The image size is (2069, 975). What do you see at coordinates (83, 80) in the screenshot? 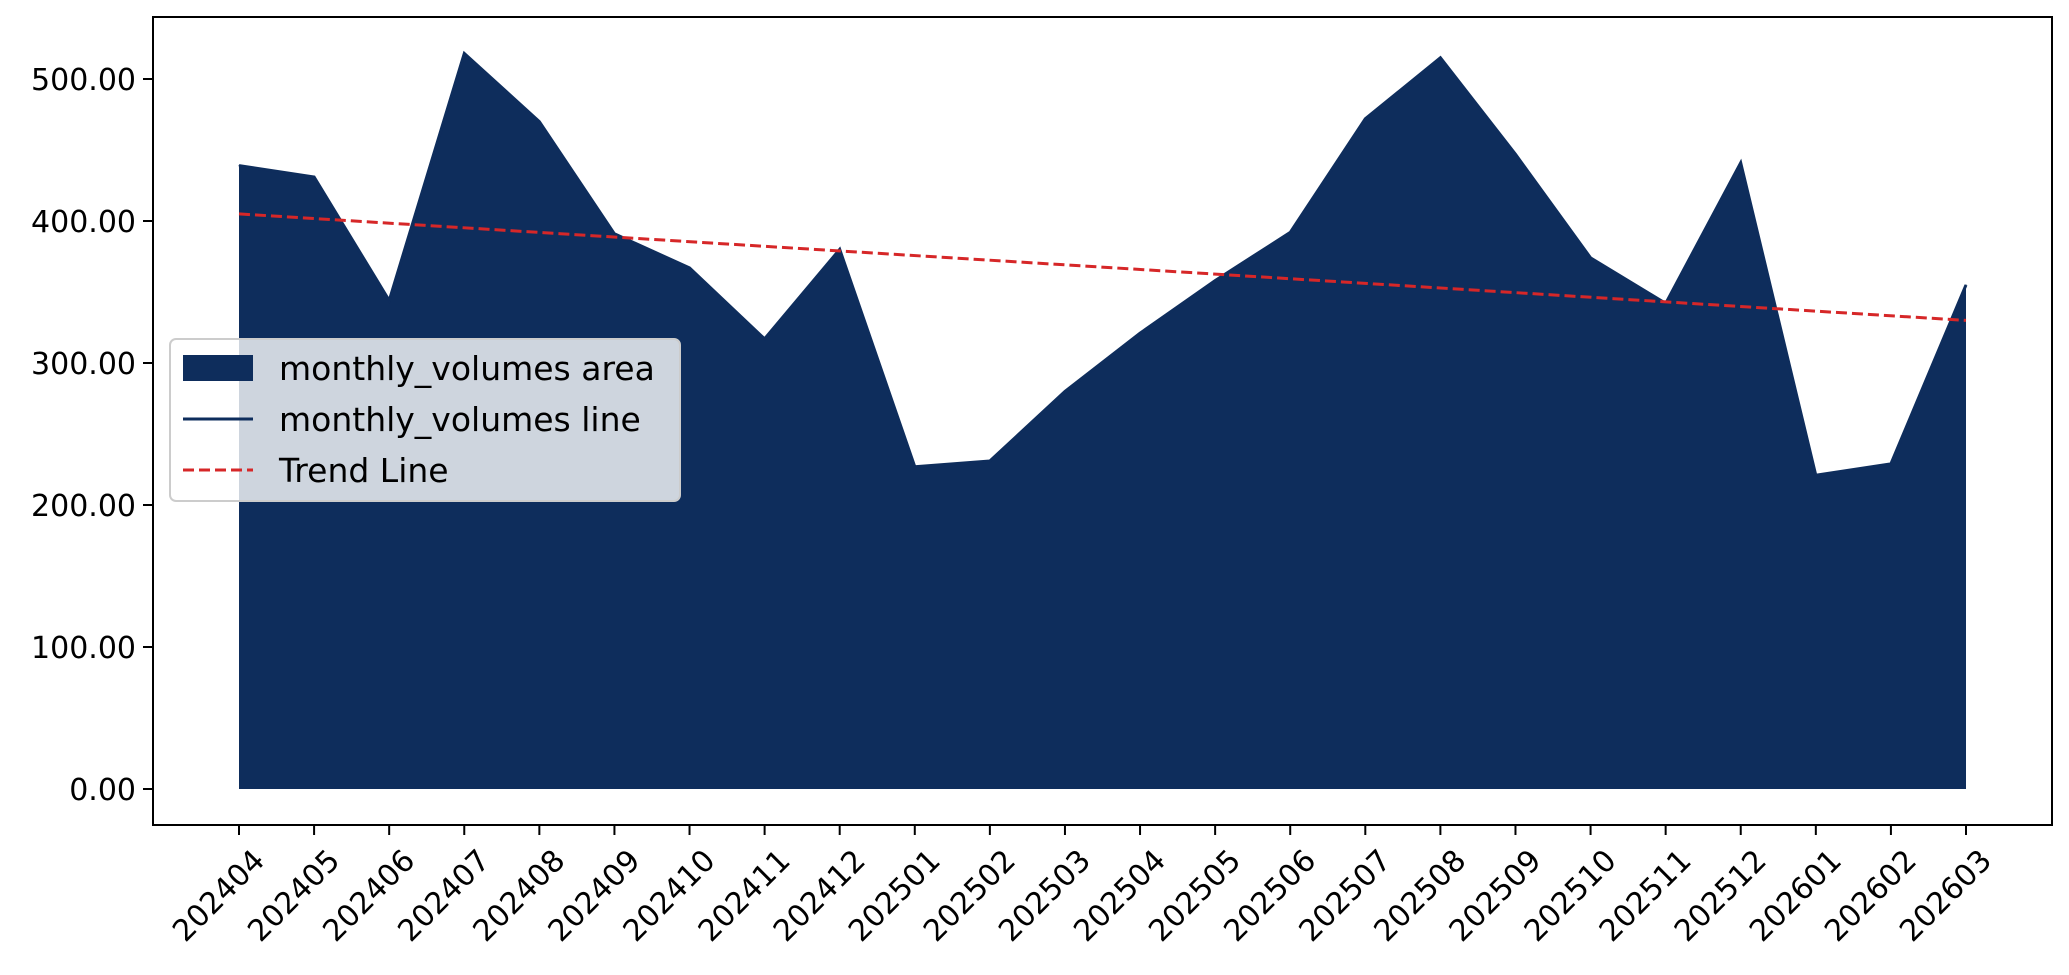
I see `y-tick-label: 500.00` at bounding box center [83, 80].